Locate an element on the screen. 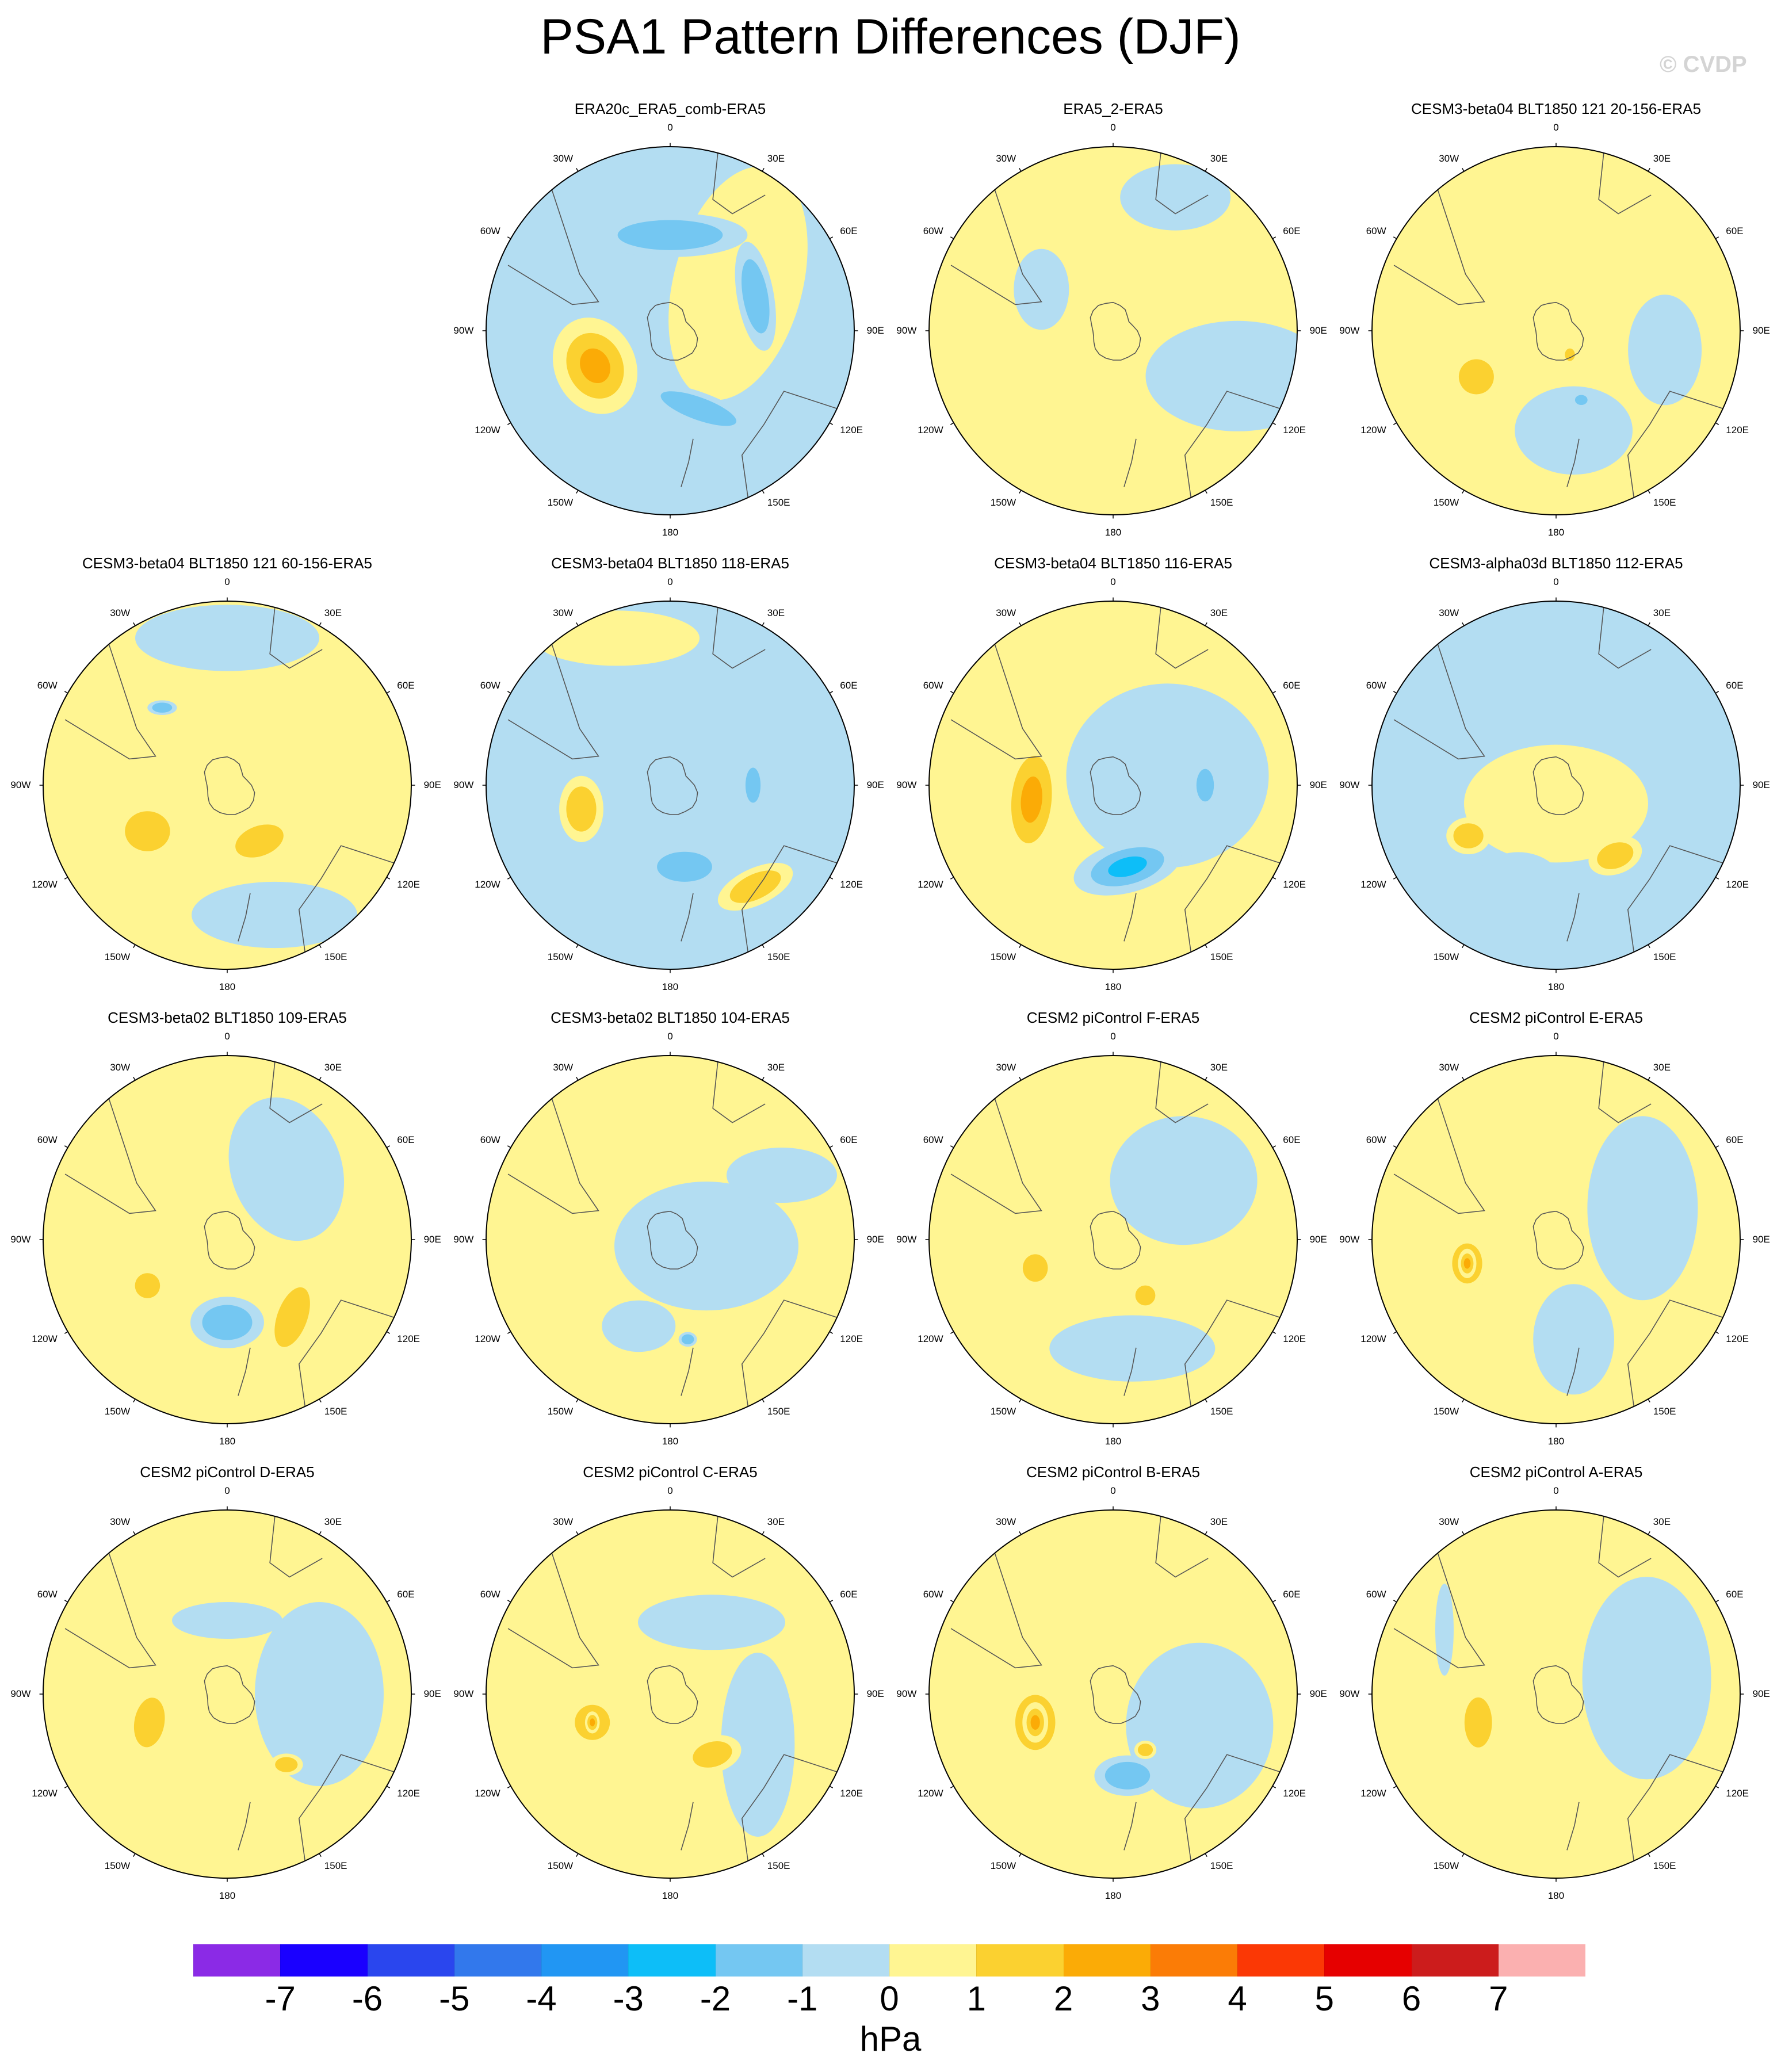  map-background-field is located at coordinates (670, 1694).